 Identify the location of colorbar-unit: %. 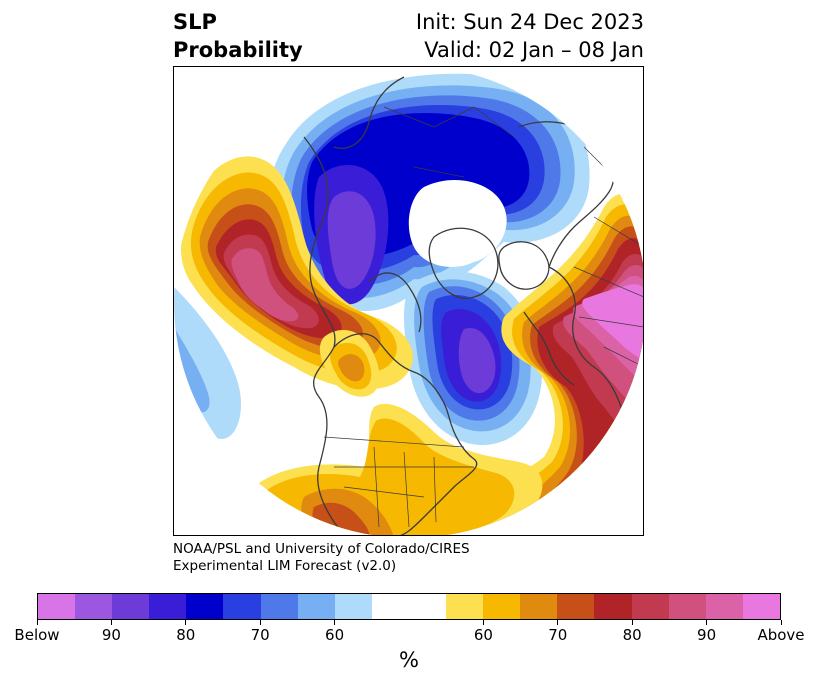
(409, 660).